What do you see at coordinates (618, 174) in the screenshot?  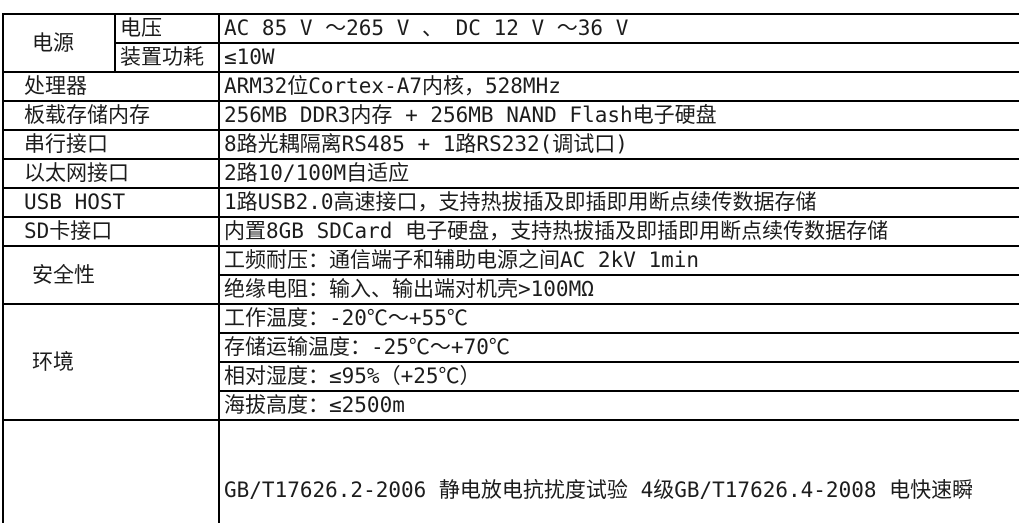 I see `cell-value-ethernet-interface: 2路10/100M自适应` at bounding box center [618, 174].